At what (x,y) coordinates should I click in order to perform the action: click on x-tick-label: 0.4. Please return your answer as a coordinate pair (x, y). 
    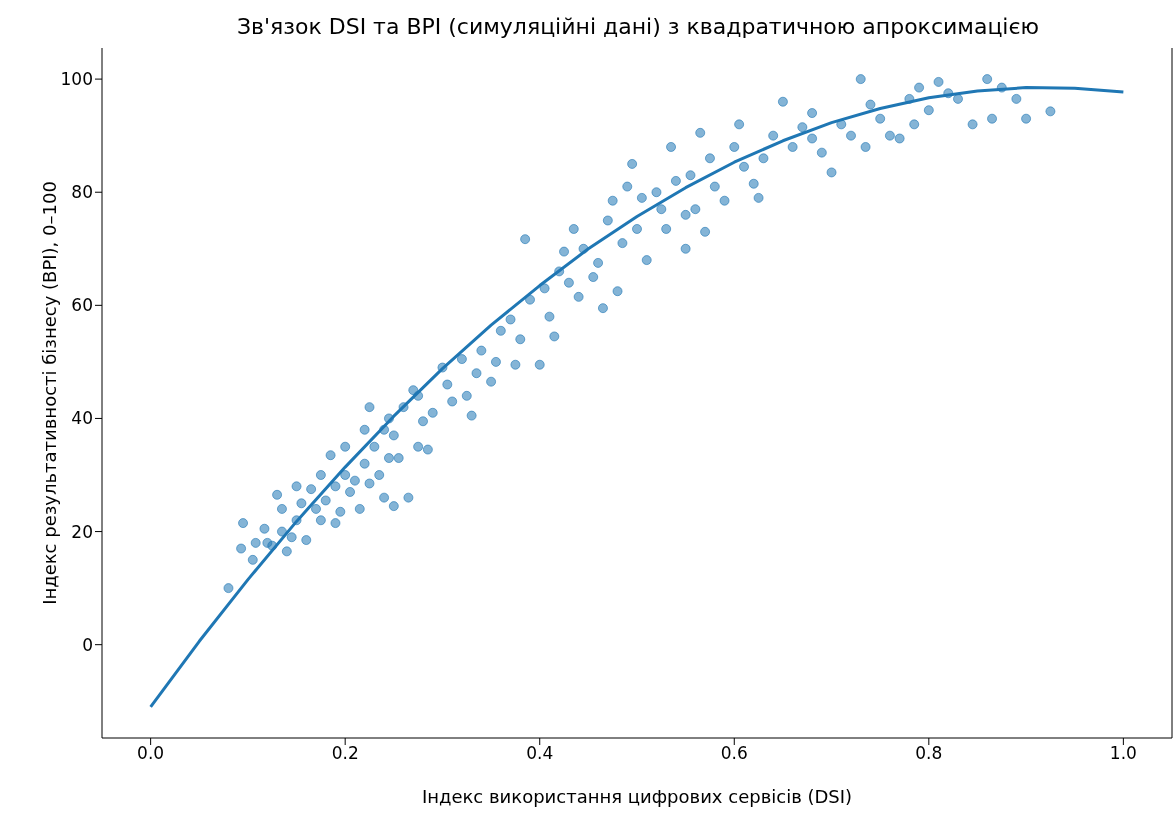
    Looking at the image, I should click on (540, 753).